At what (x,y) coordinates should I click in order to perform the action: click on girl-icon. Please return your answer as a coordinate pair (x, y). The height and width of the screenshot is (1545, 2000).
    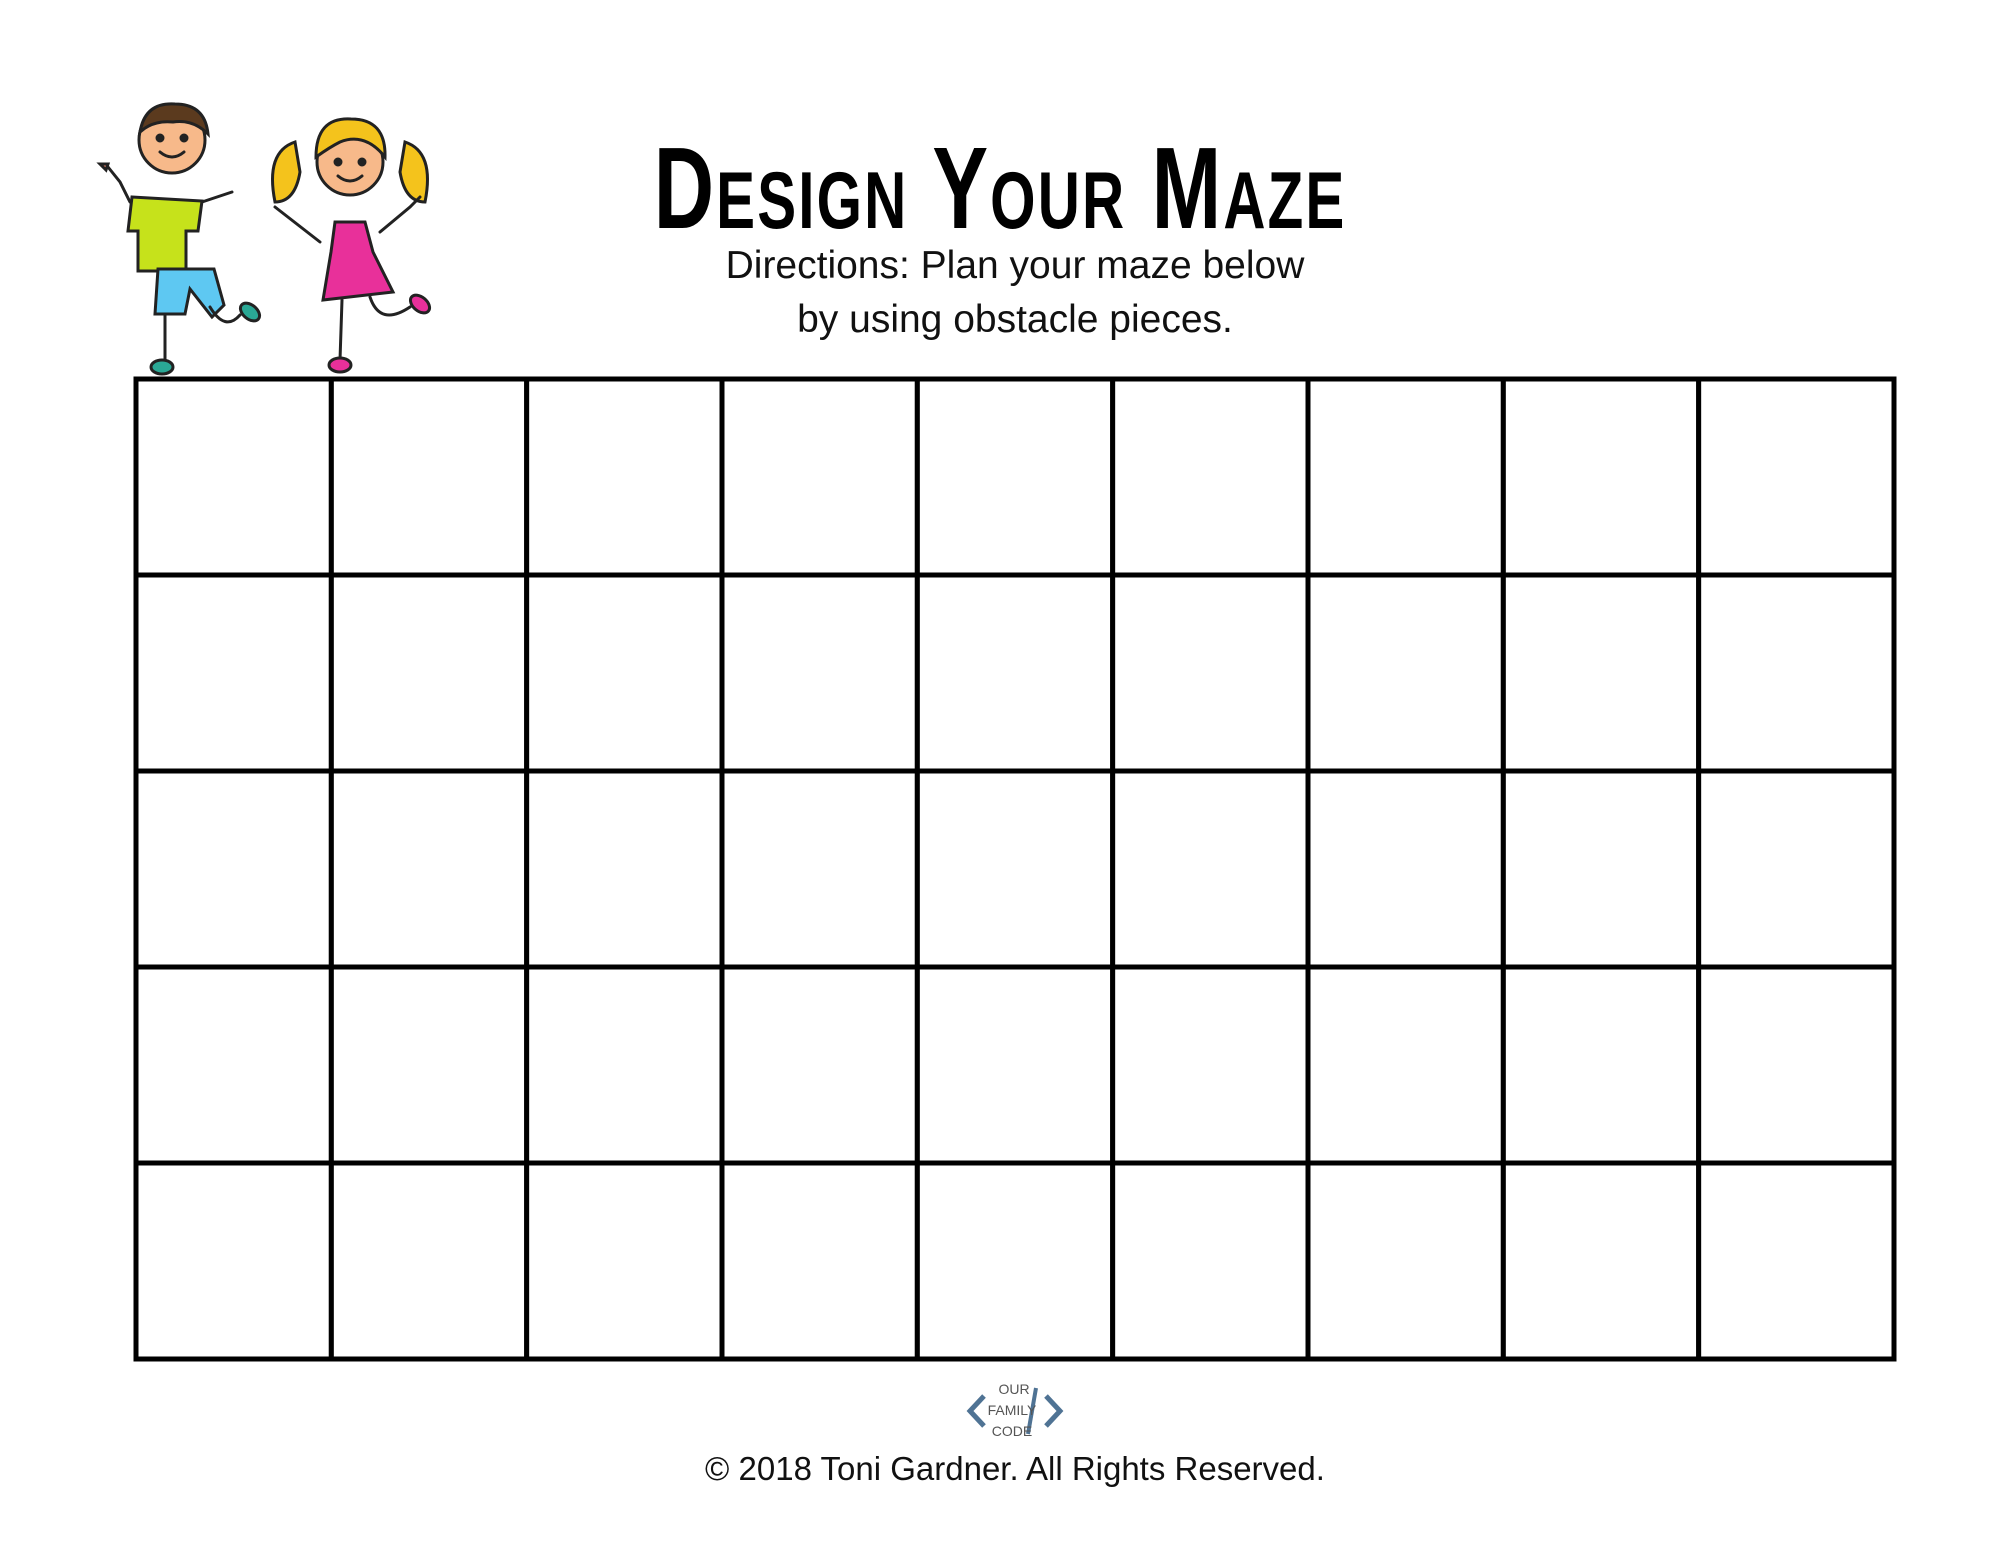
    Looking at the image, I should click on (351, 245).